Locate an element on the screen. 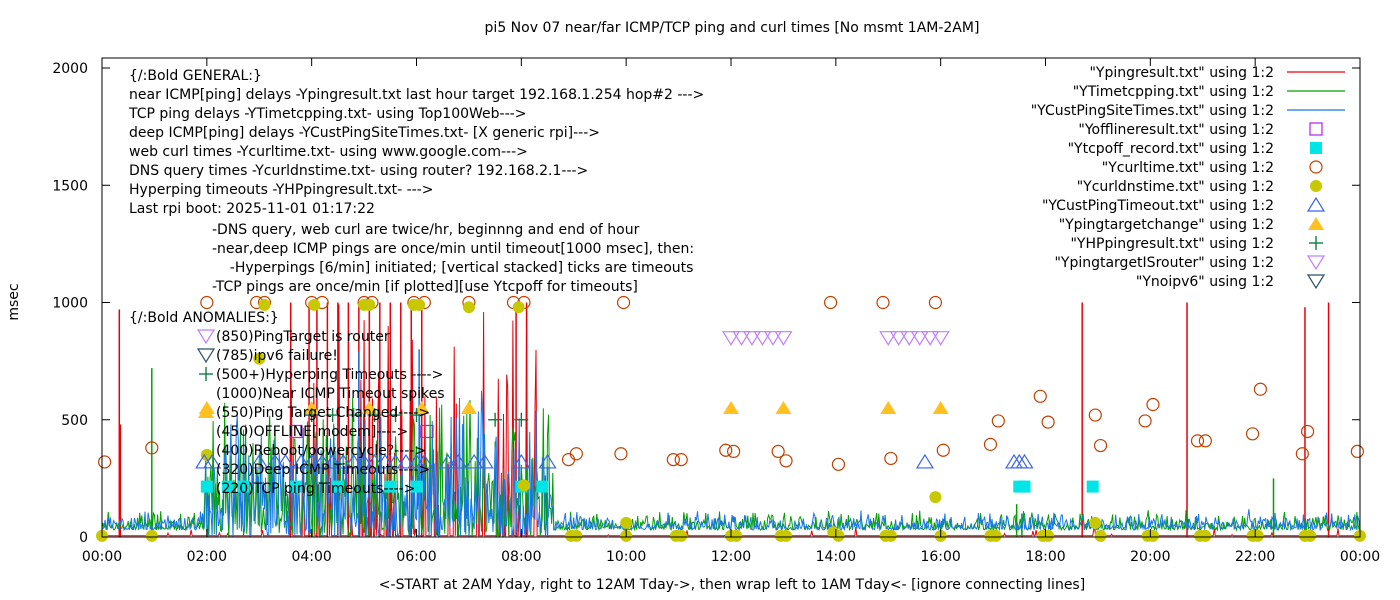 The height and width of the screenshot is (600, 1400). x-tick-label-4: 08:00 is located at coordinates (521, 557).